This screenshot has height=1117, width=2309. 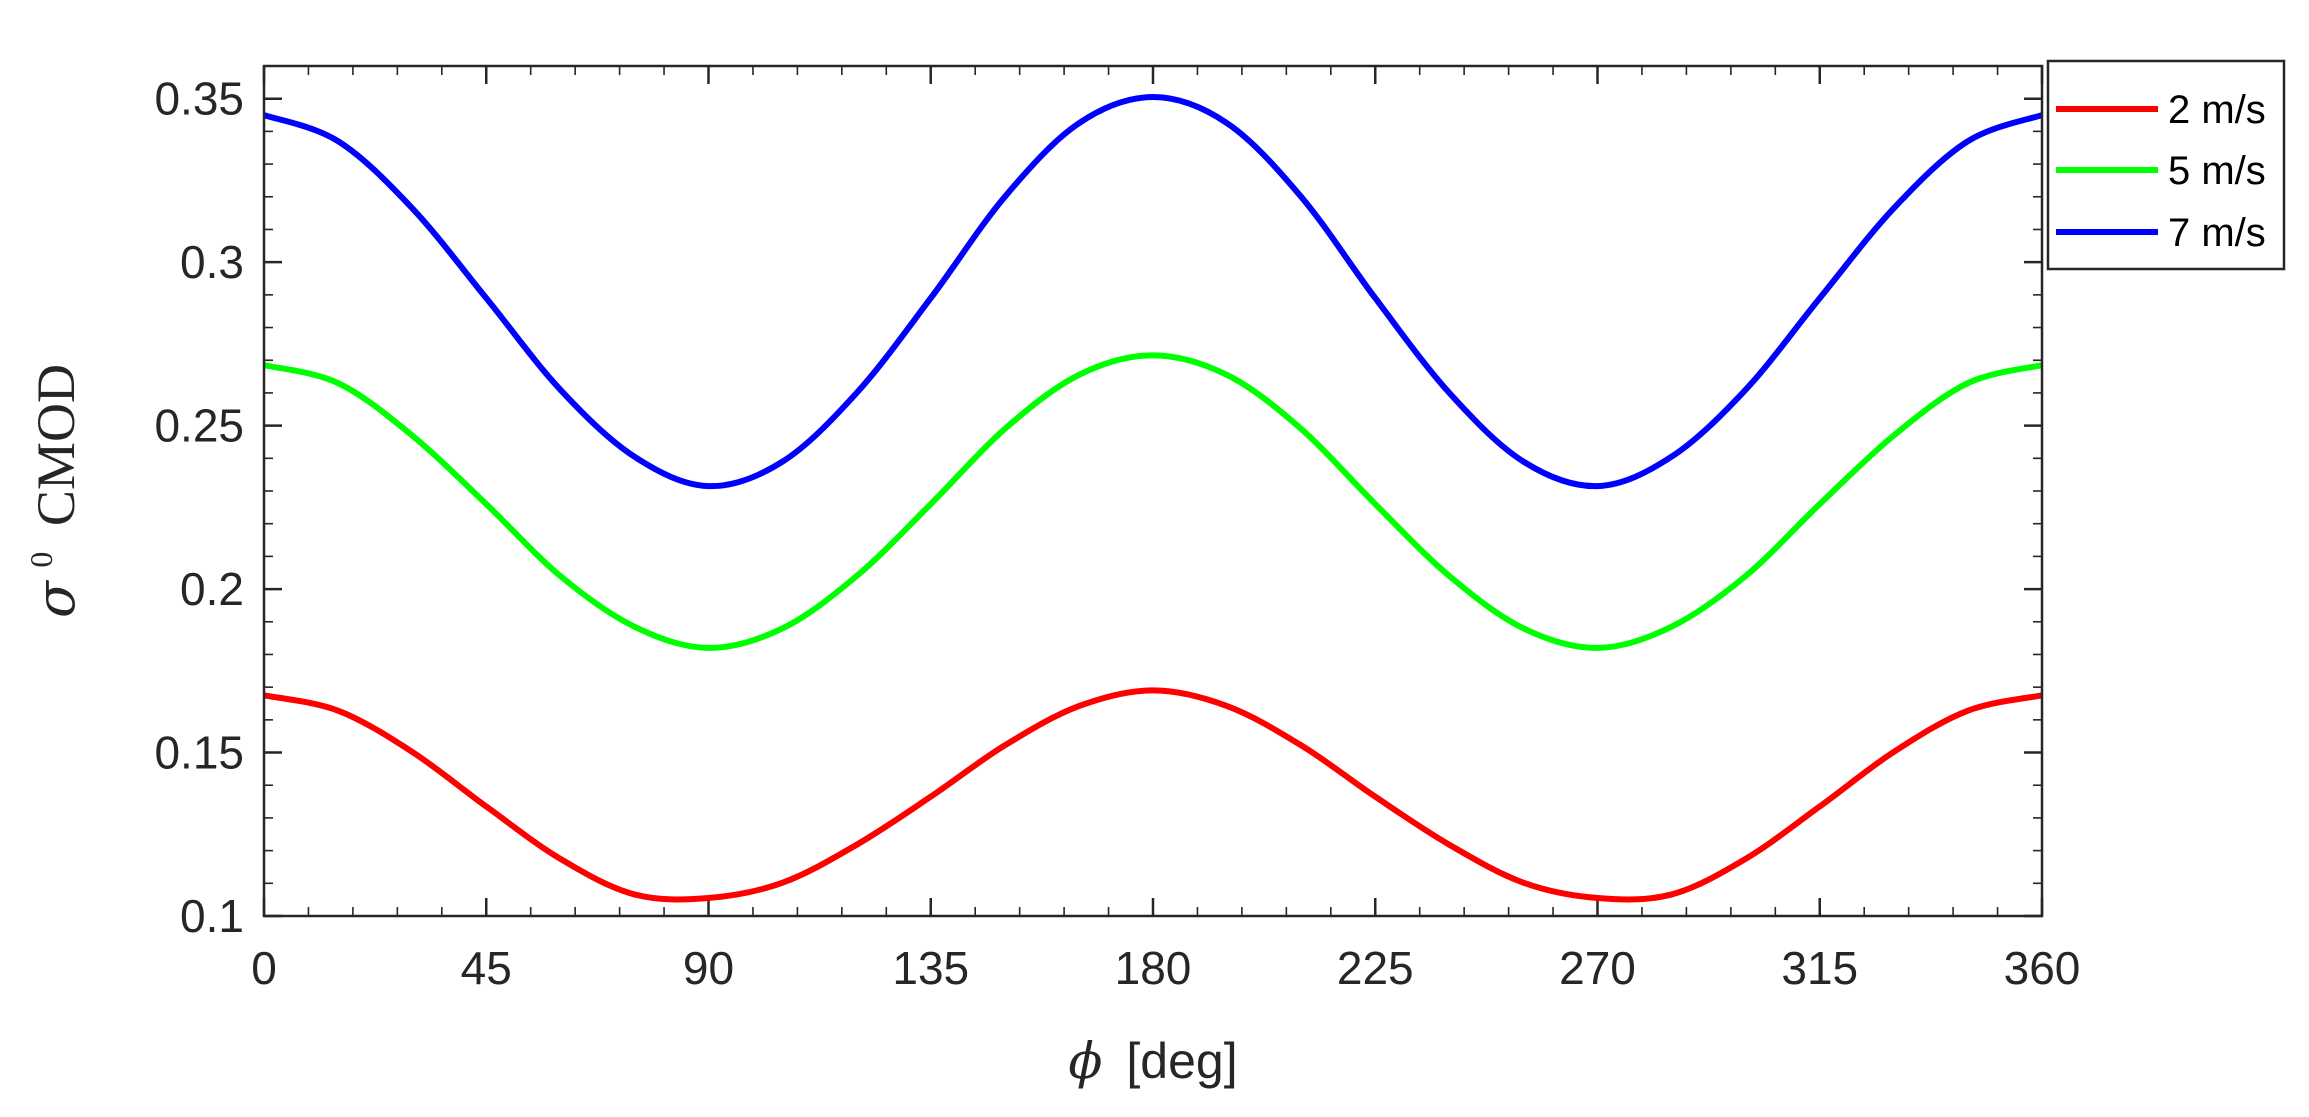 I want to click on x-tick-label-3: 135, so click(x=930, y=968).